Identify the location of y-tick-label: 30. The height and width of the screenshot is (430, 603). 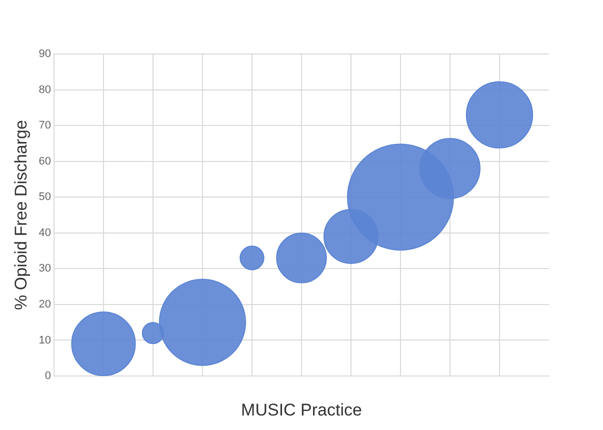
(44, 268).